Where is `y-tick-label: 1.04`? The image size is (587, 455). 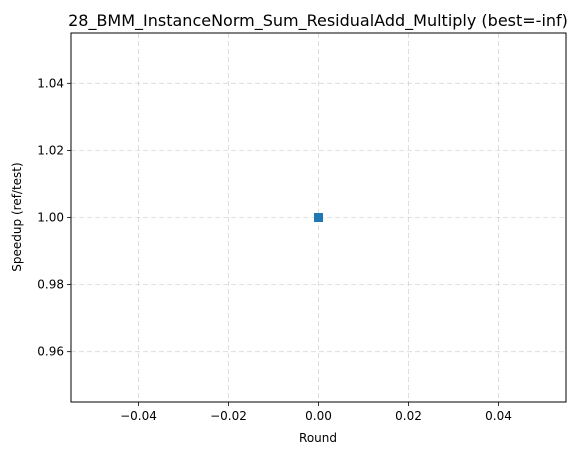 y-tick-label: 1.04 is located at coordinates (50, 83).